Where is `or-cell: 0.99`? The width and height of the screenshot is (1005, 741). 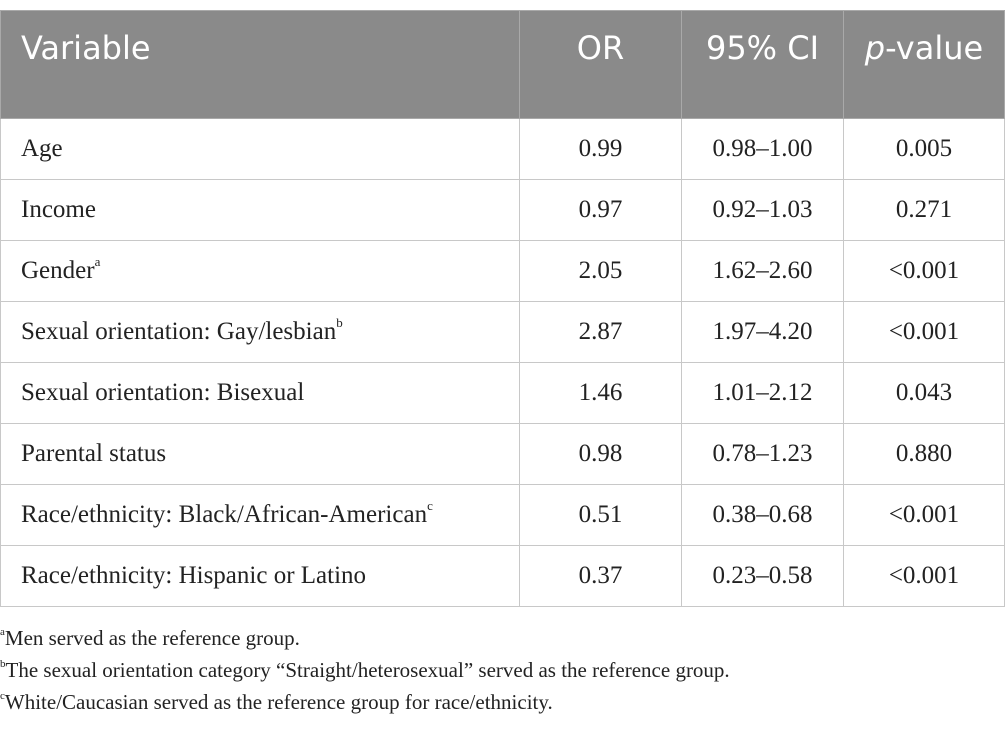
or-cell: 0.99 is located at coordinates (600, 149).